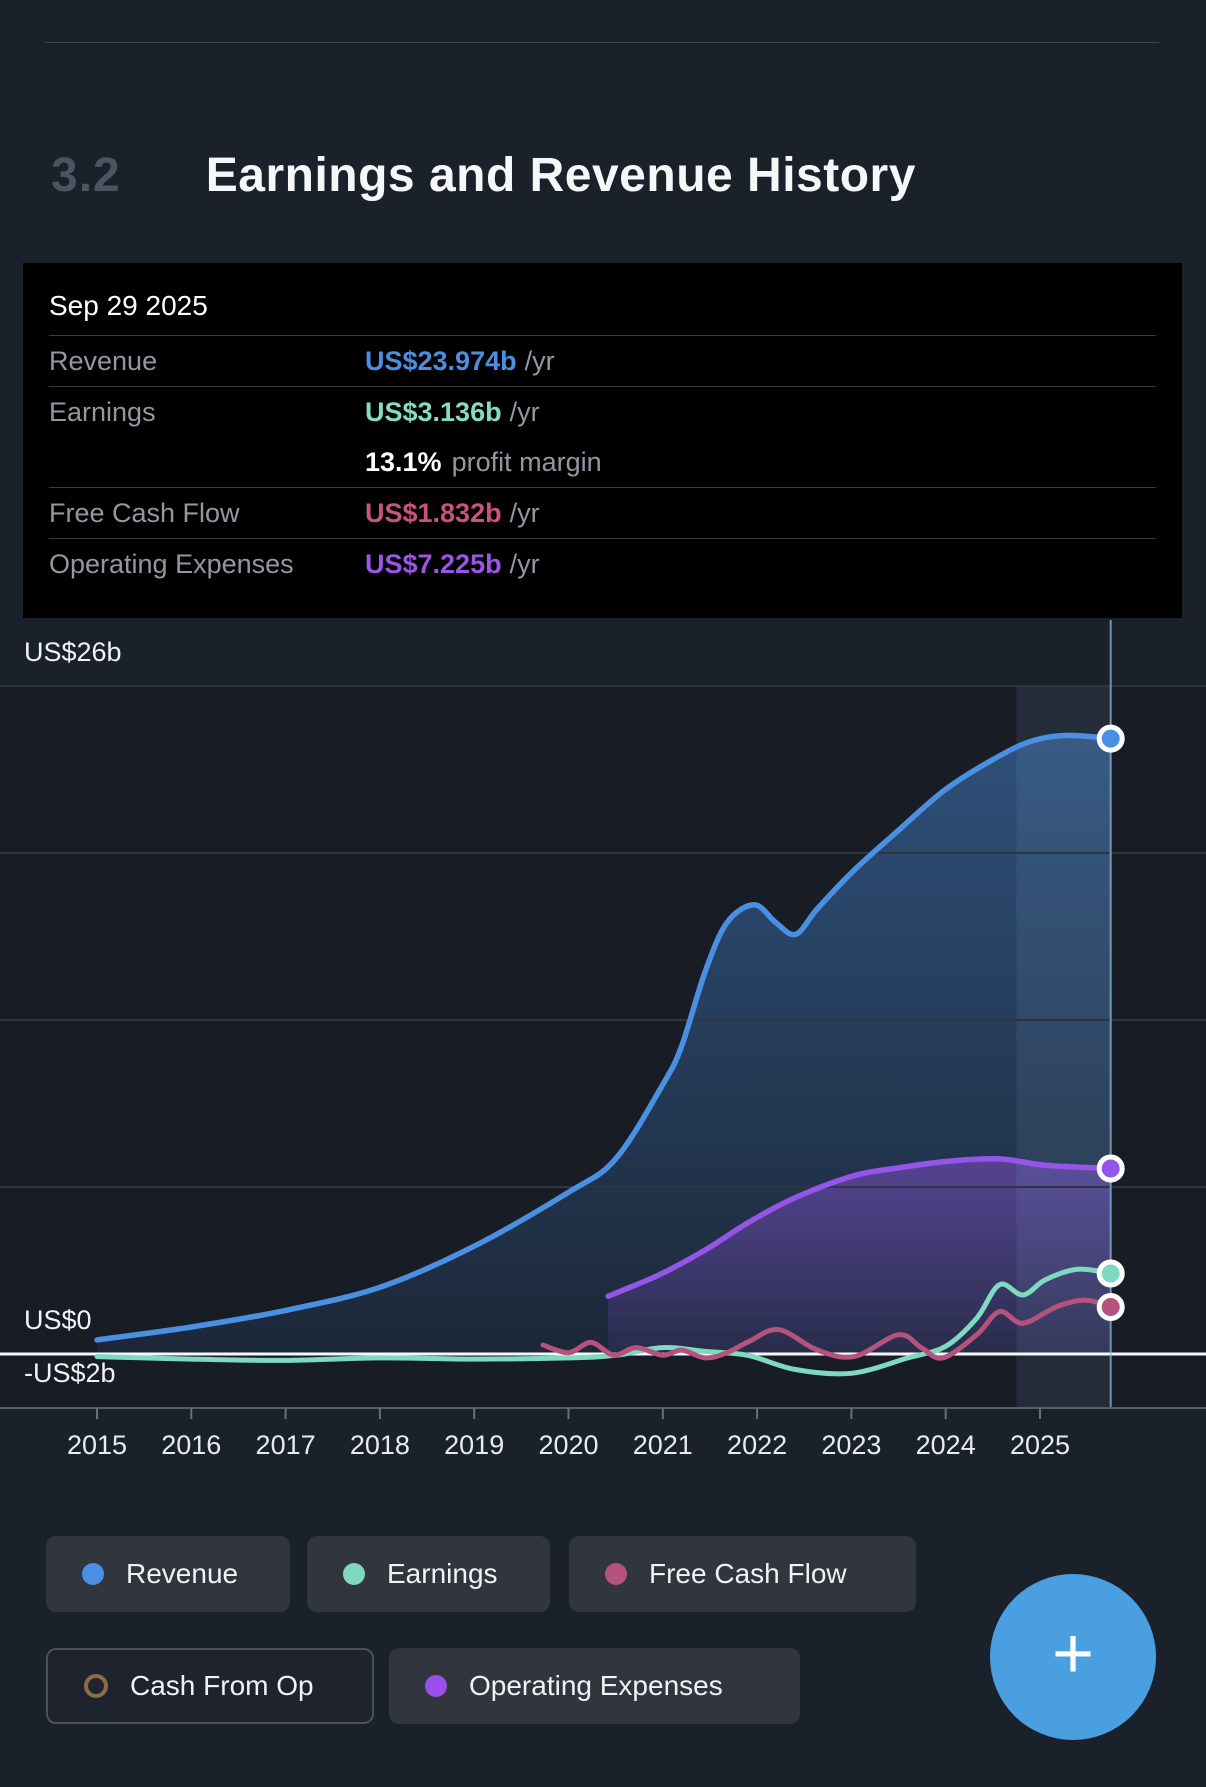 The height and width of the screenshot is (1787, 1206). Describe the element at coordinates (128, 305) in the screenshot. I see `tooltip-date: Sep 29 2025` at that location.